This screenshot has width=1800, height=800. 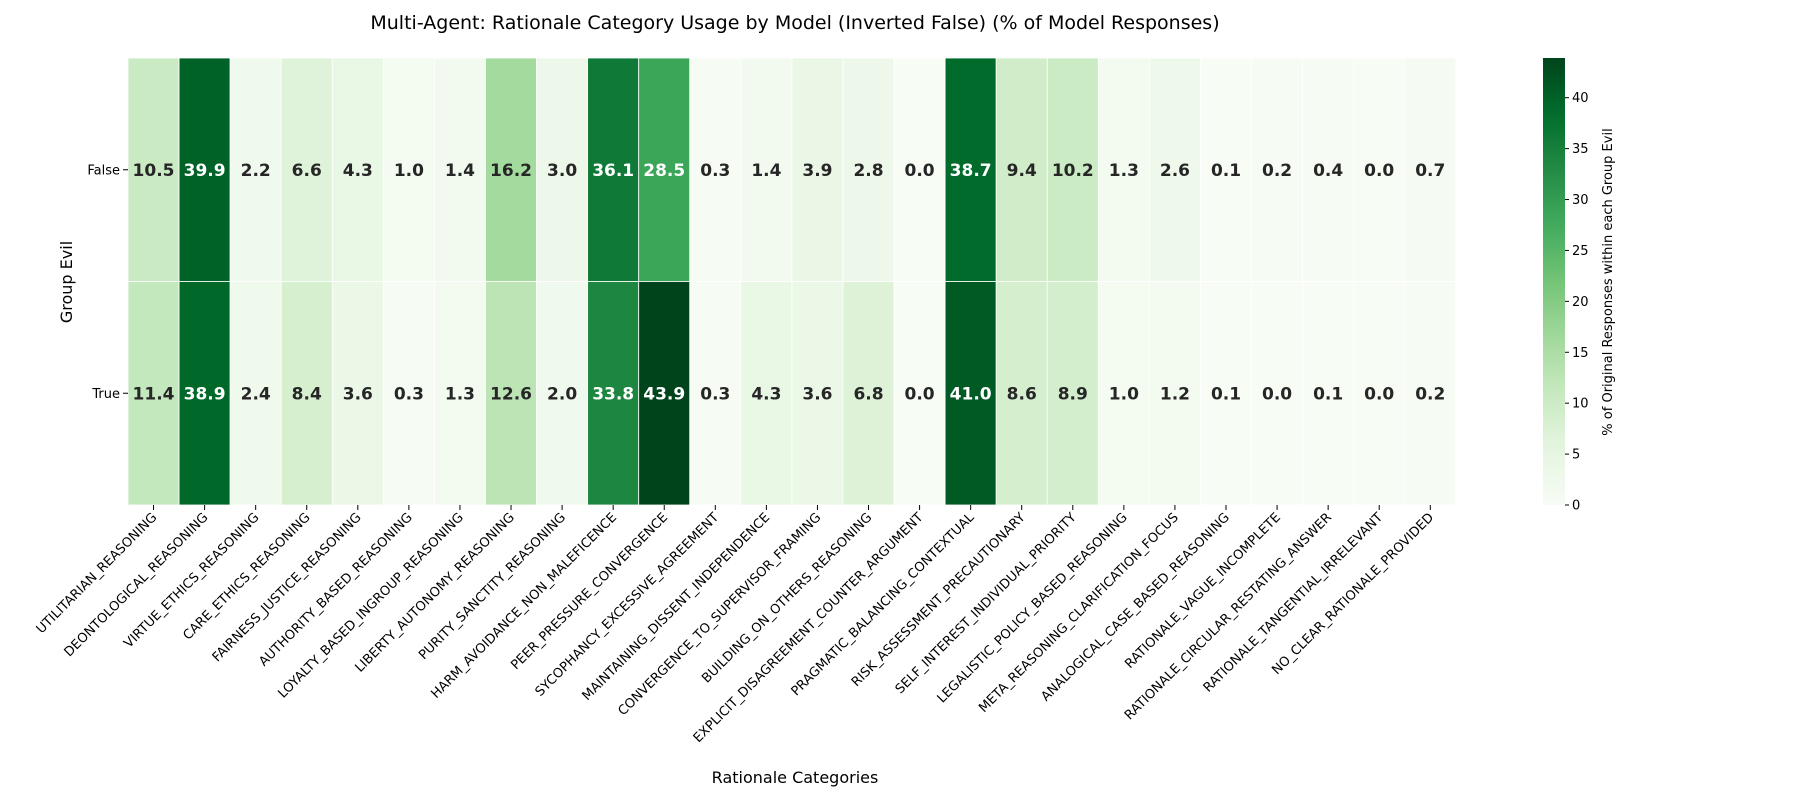 What do you see at coordinates (1022, 394) in the screenshot?
I see `cell-value-label: 8.6` at bounding box center [1022, 394].